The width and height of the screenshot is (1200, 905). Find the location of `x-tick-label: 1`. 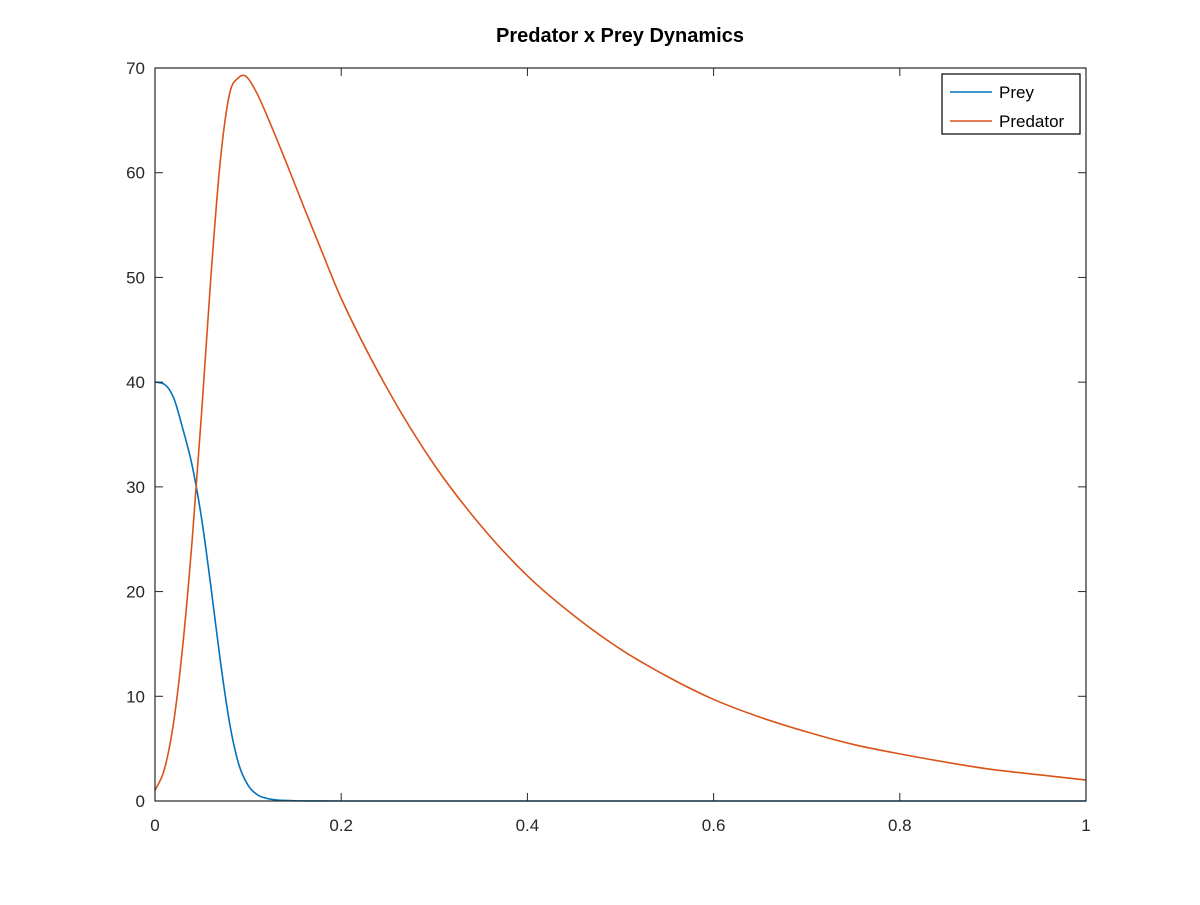

x-tick-label: 1 is located at coordinates (1085, 825).